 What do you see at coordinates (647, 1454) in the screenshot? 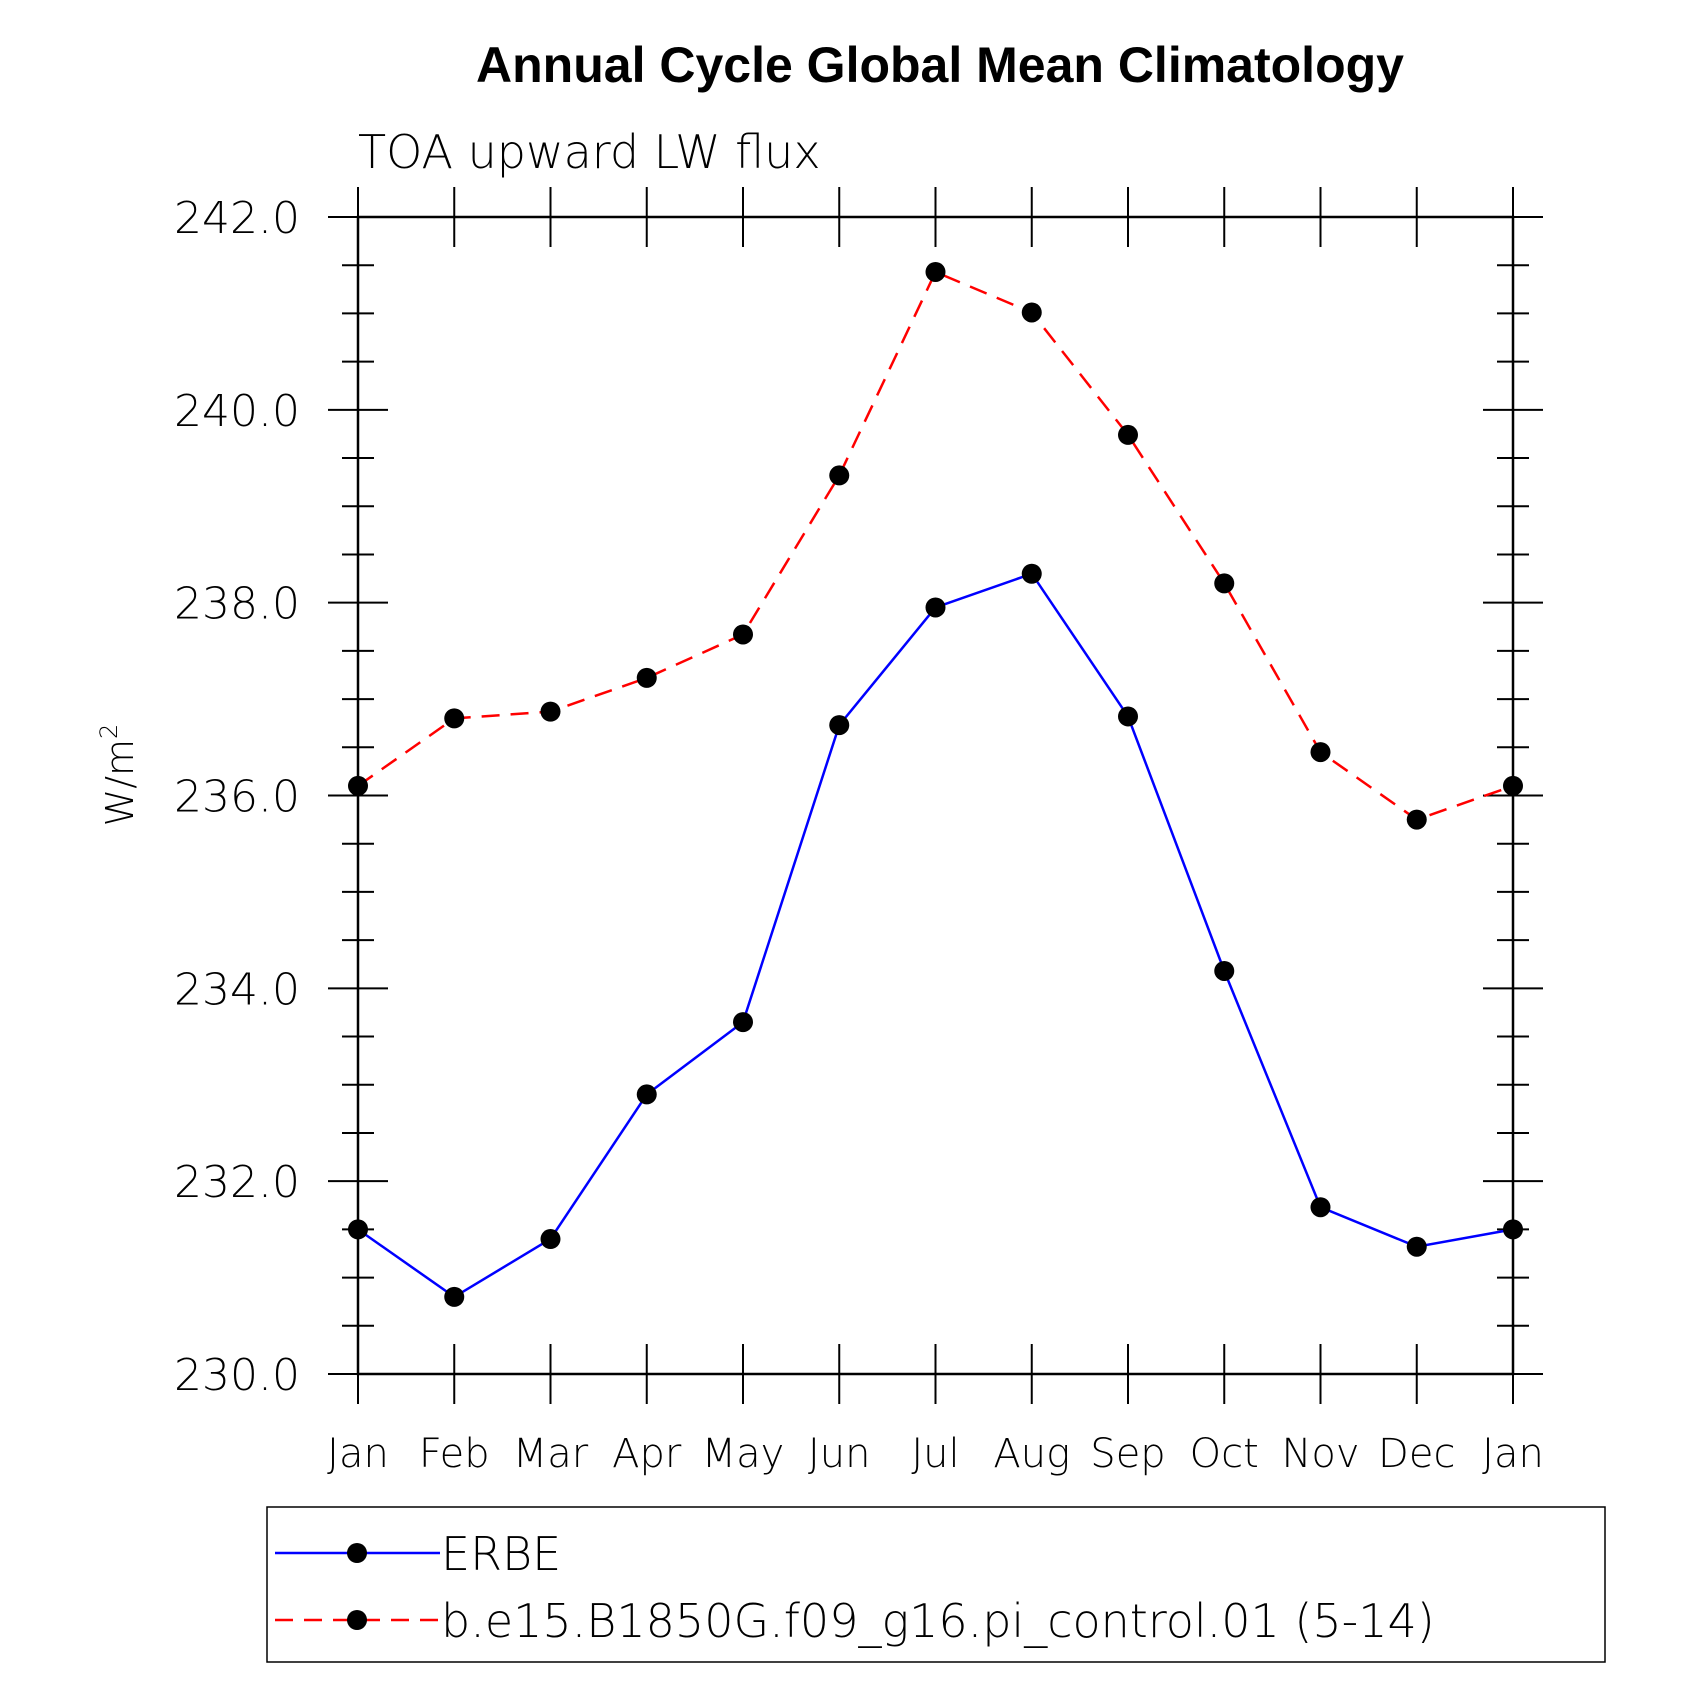
I see `x-tick-label: Apr` at bounding box center [647, 1454].